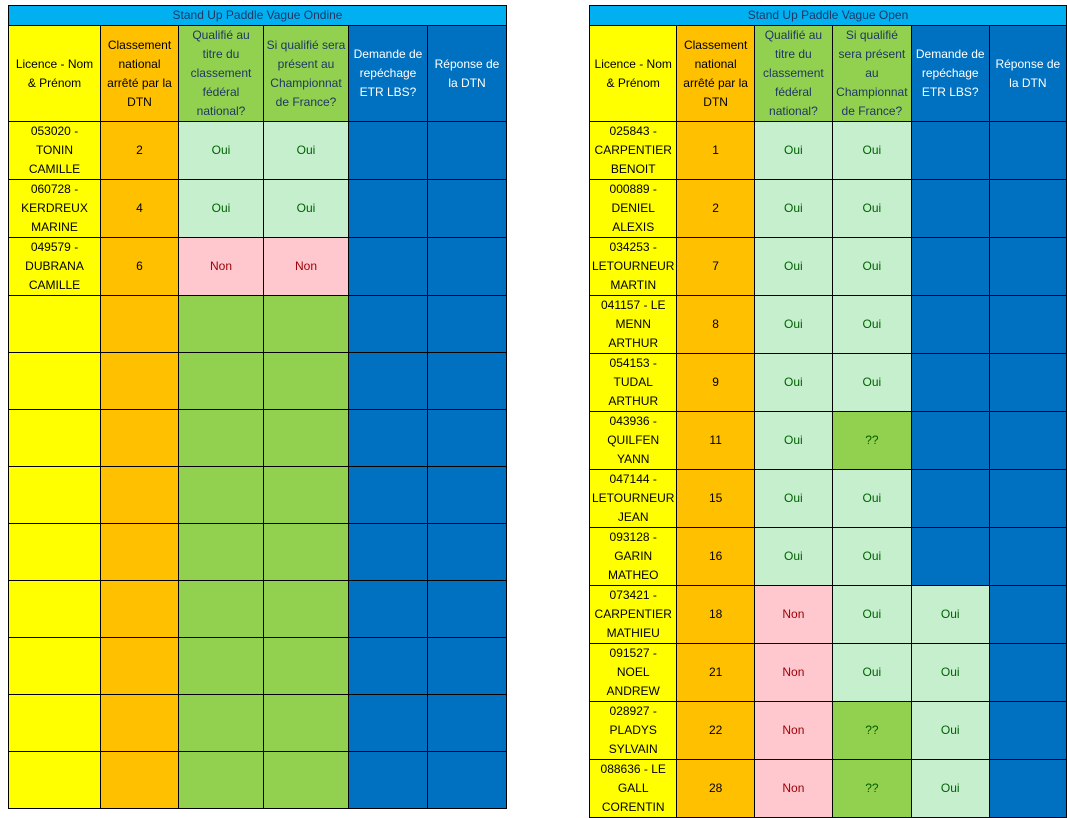 The height and width of the screenshot is (818, 1067). Describe the element at coordinates (139, 73) in the screenshot. I see `header-classement: Classement national arrêté par la DTN` at that location.